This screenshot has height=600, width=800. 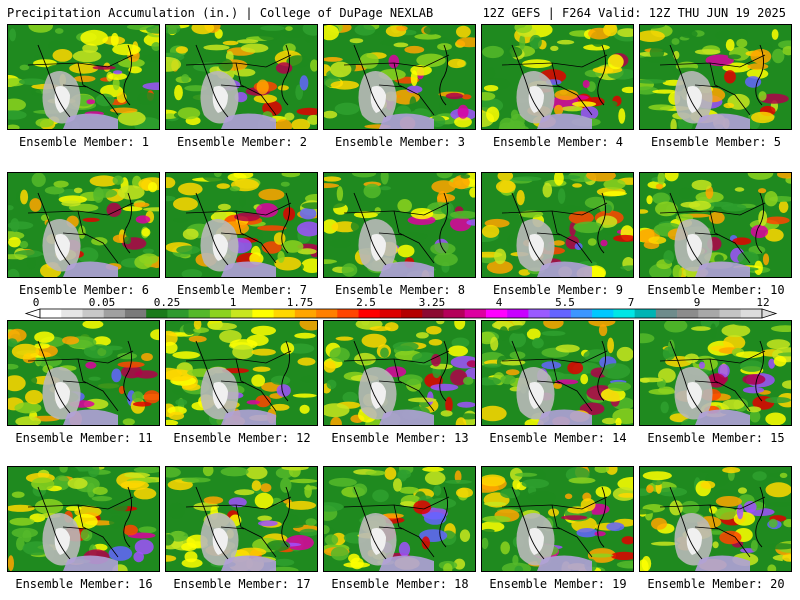 What do you see at coordinates (716, 438) in the screenshot?
I see `ensemble-member-label: Ensemble Member: 15` at bounding box center [716, 438].